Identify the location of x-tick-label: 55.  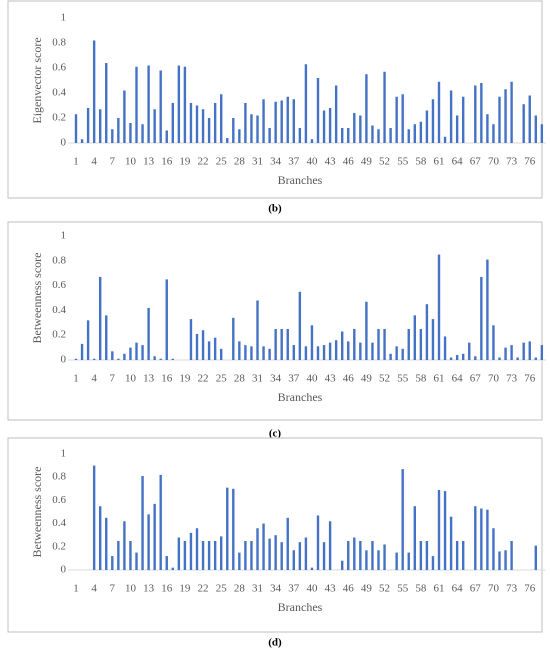
(403, 379).